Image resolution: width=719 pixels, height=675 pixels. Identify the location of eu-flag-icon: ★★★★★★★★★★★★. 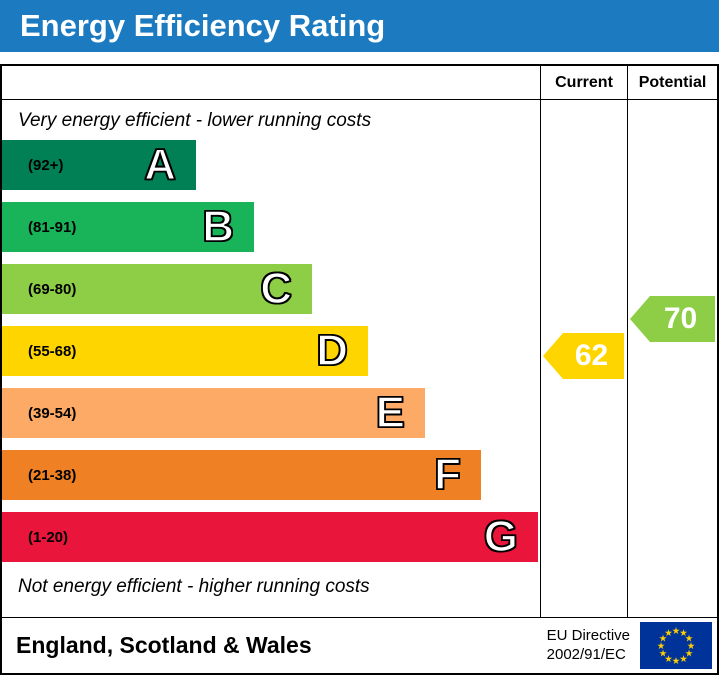
(676, 645).